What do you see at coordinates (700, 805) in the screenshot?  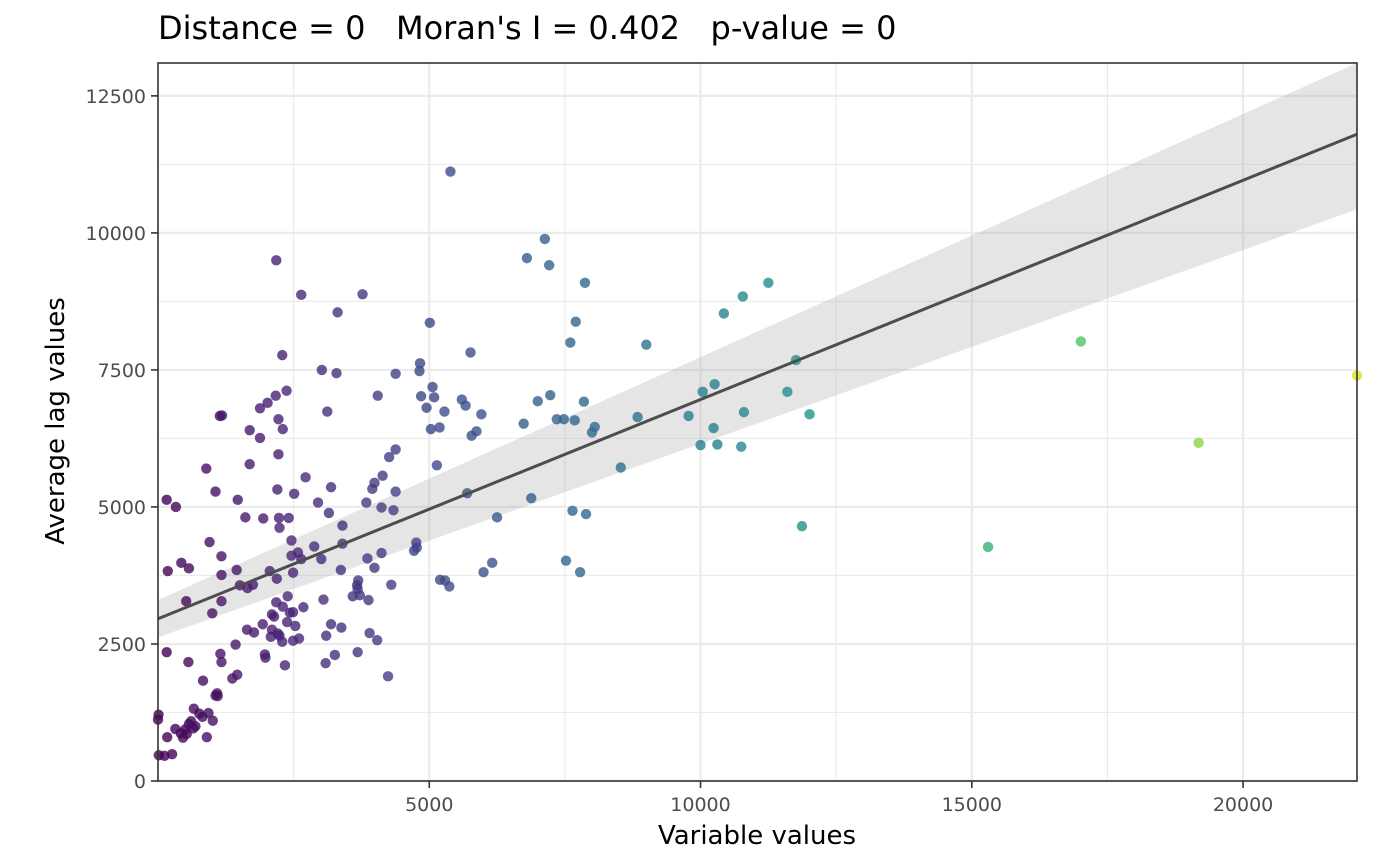 I see `x-tick-label: 10000` at bounding box center [700, 805].